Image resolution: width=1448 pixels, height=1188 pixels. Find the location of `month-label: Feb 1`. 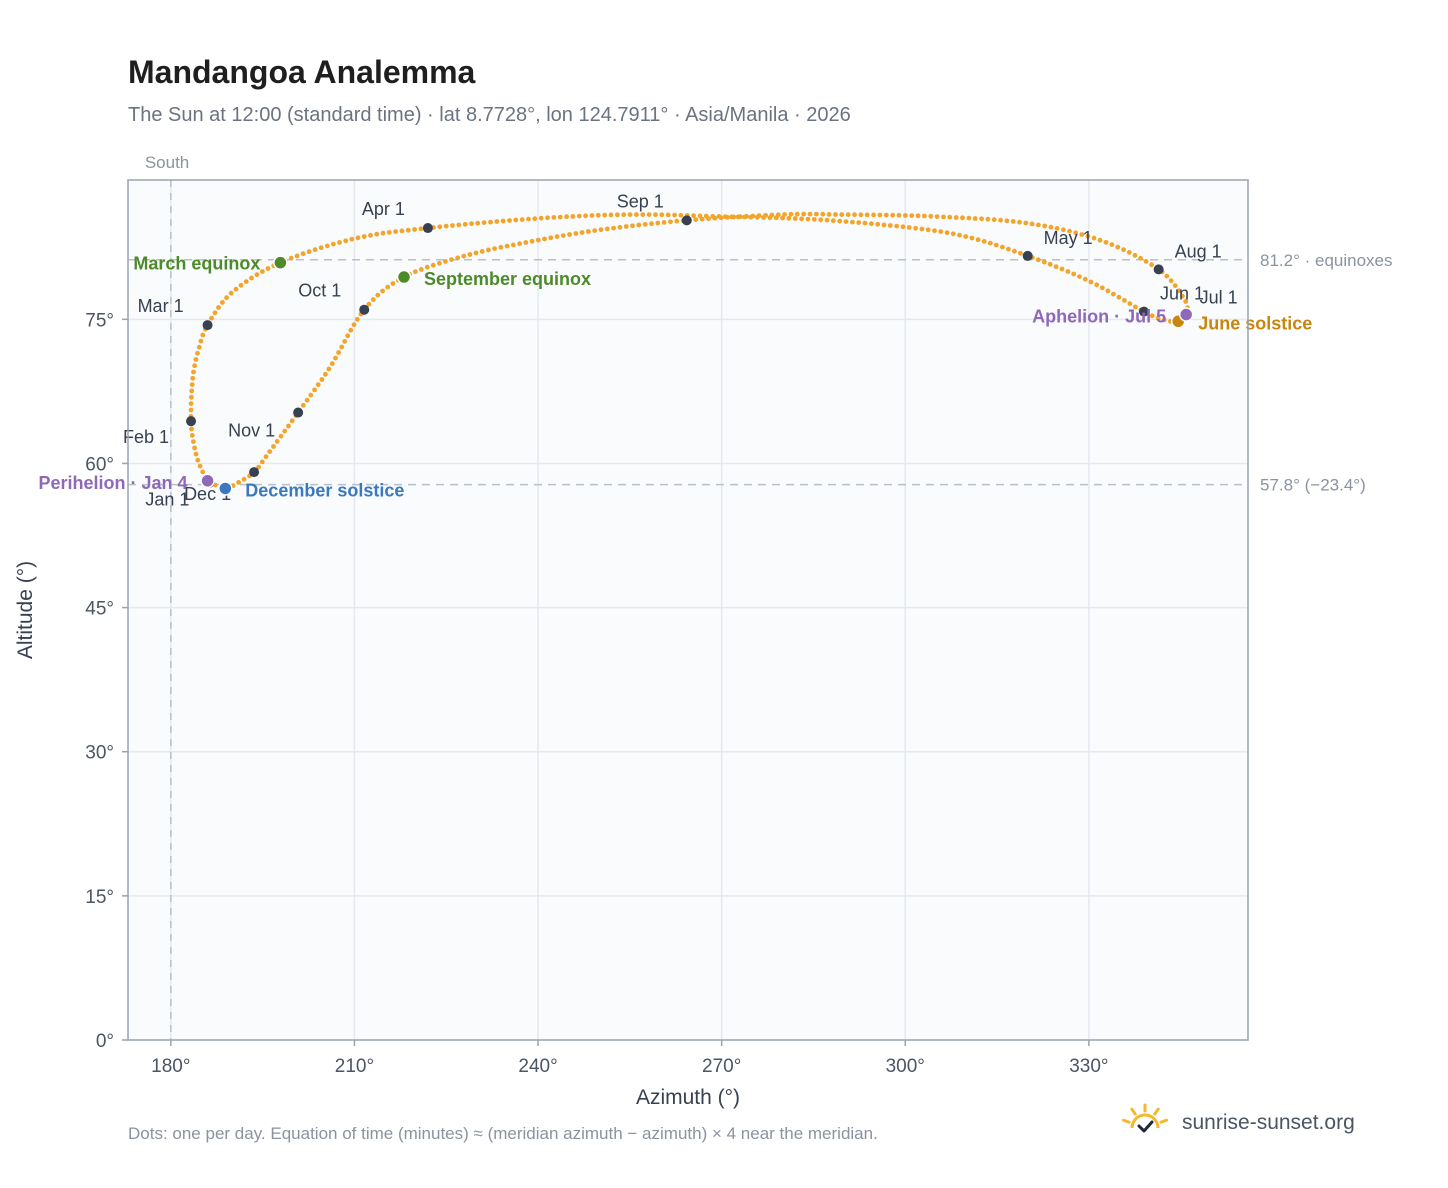

month-label: Feb 1 is located at coordinates (146, 437).